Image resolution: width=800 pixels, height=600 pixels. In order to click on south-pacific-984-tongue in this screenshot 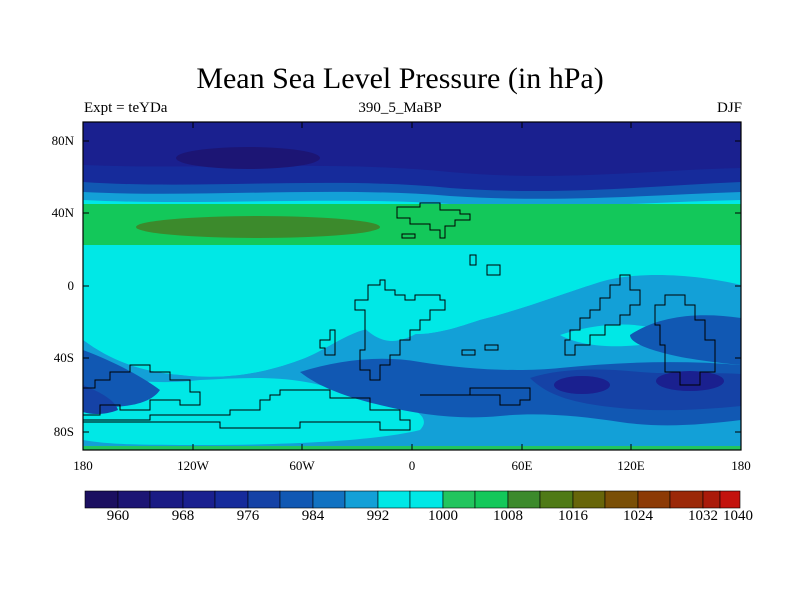, I will do `click(685, 340)`.